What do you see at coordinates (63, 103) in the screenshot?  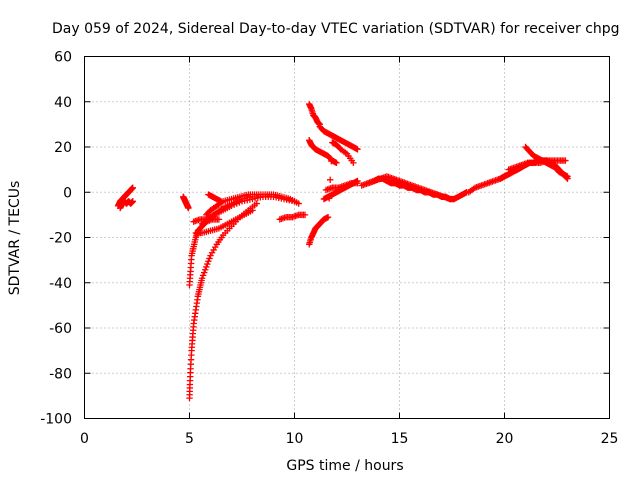 I see `y-tick-label: 40` at bounding box center [63, 103].